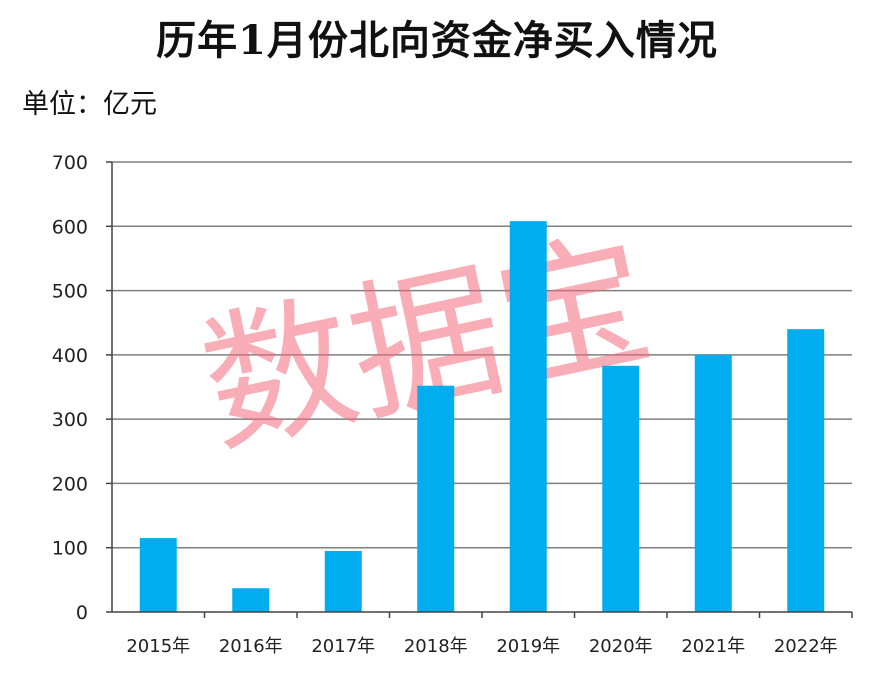 The height and width of the screenshot is (674, 874). What do you see at coordinates (528, 416) in the screenshot?
I see `bar-2019年` at bounding box center [528, 416].